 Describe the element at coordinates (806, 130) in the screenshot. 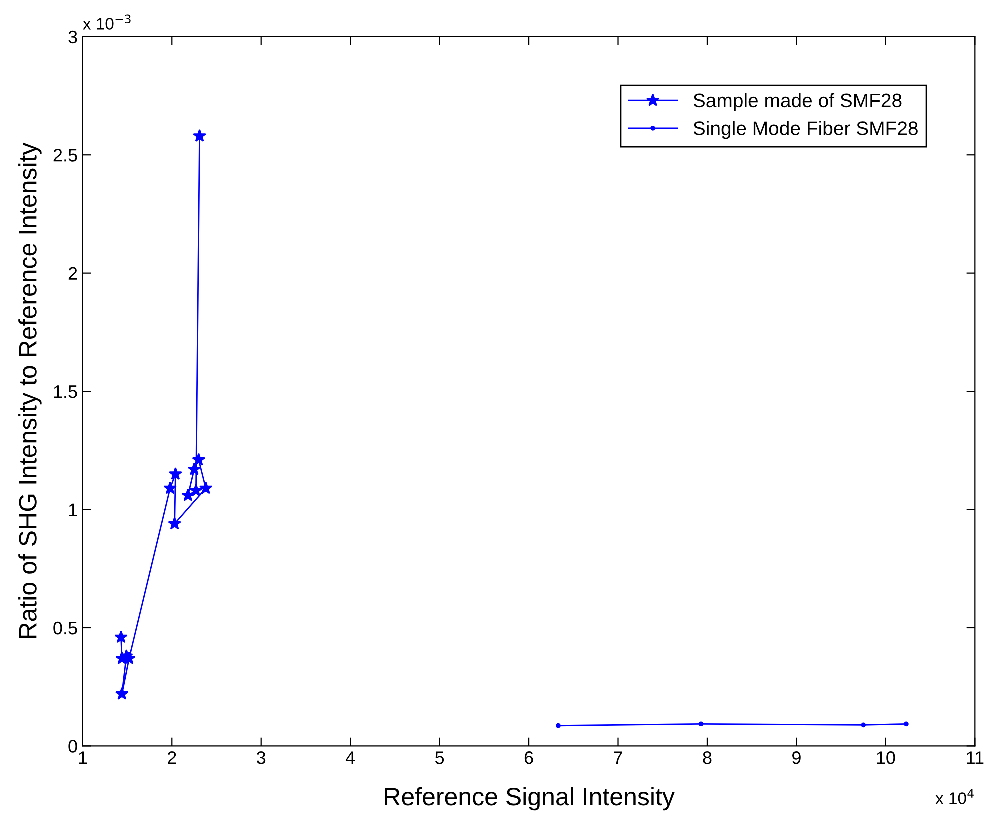

I see `legend-label: Single Mode Fiber SMF28` at that location.